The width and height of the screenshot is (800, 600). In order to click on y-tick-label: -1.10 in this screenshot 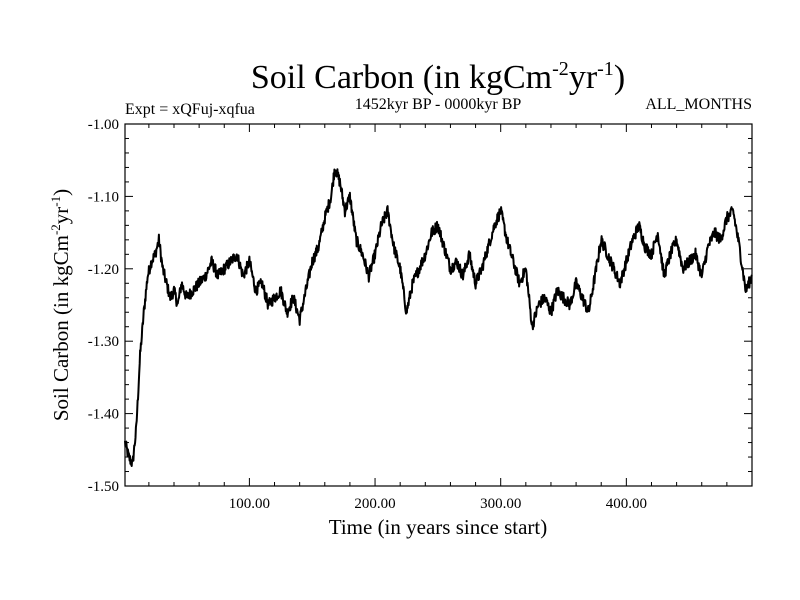, I will do `click(103, 197)`.